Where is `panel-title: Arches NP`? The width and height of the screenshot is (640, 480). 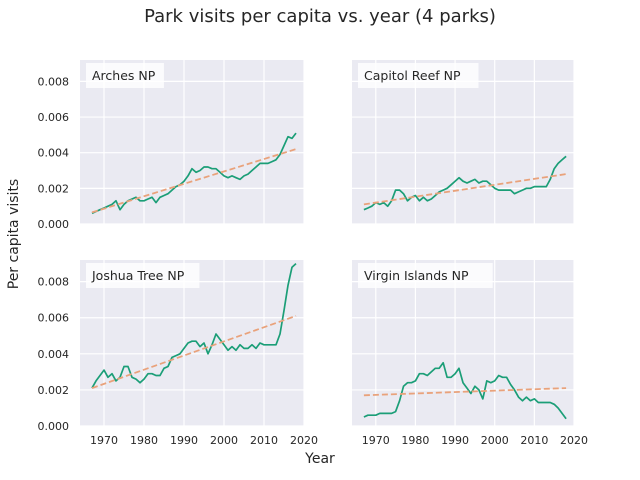
panel-title: Arches NP is located at coordinates (124, 75).